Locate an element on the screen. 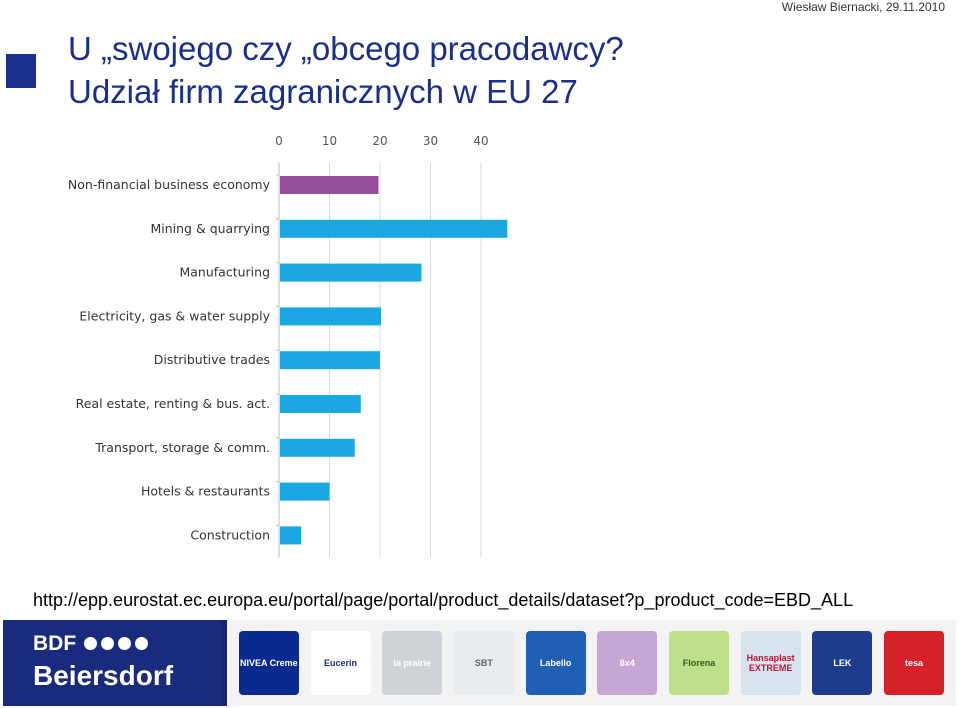 This screenshot has width=959, height=708. bdf-wordmark: BDF is located at coordinates (91, 644).